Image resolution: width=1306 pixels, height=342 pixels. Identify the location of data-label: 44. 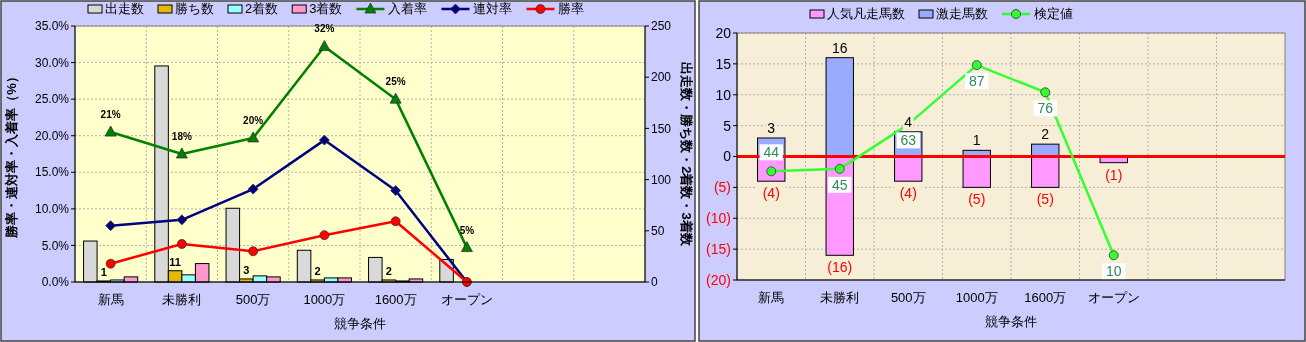
(771, 152).